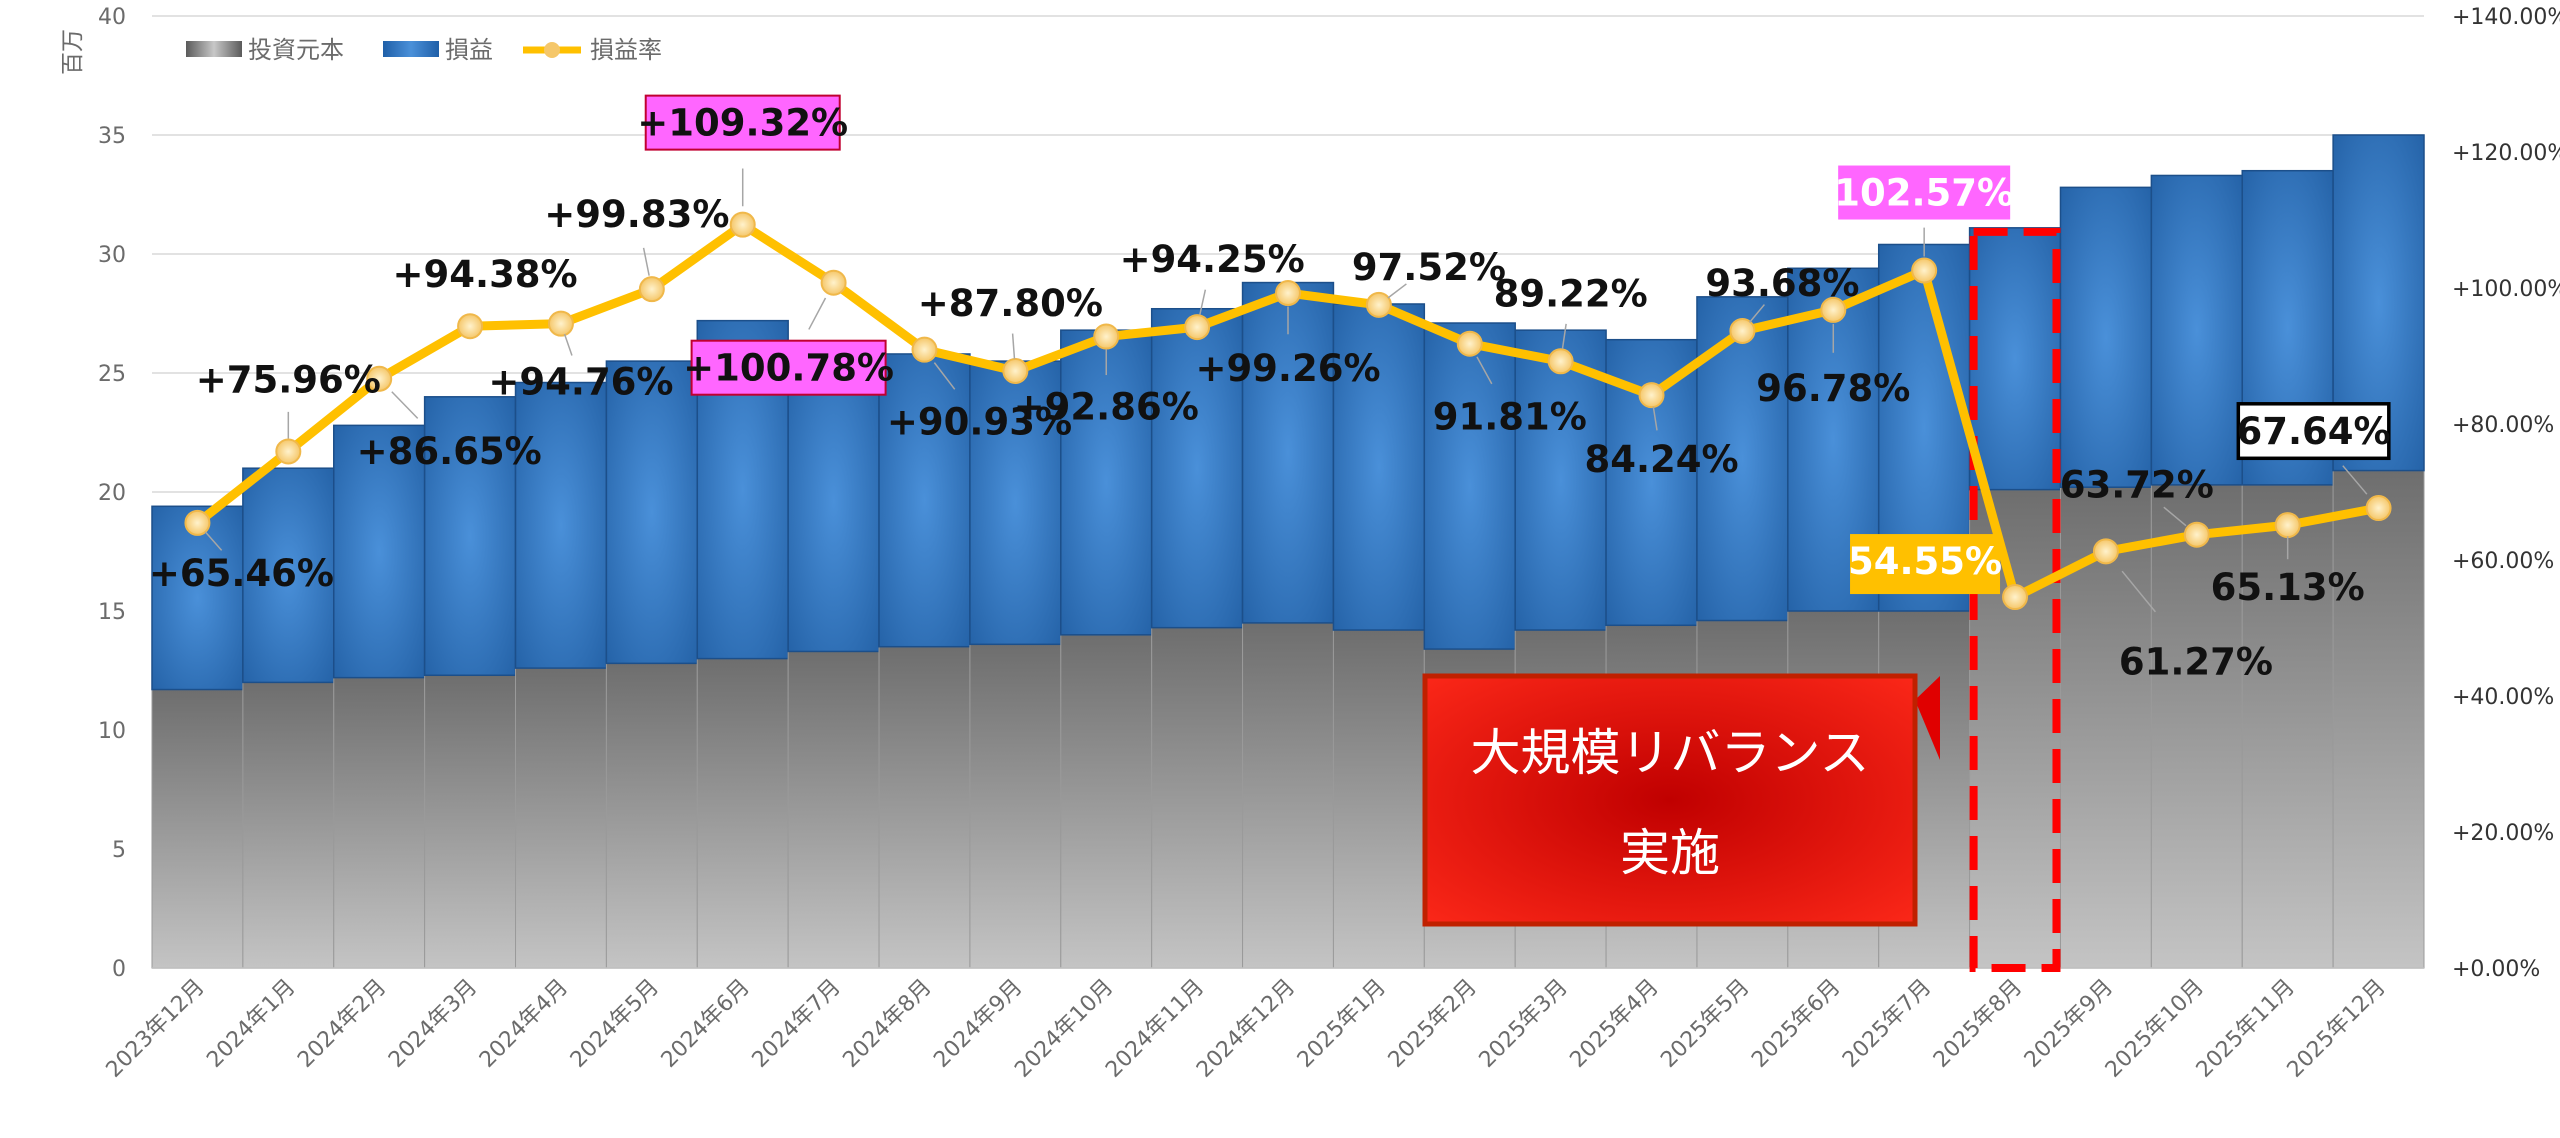 The image size is (2560, 1138). What do you see at coordinates (580, 382) in the screenshot?
I see `data-label: +94.76%` at bounding box center [580, 382].